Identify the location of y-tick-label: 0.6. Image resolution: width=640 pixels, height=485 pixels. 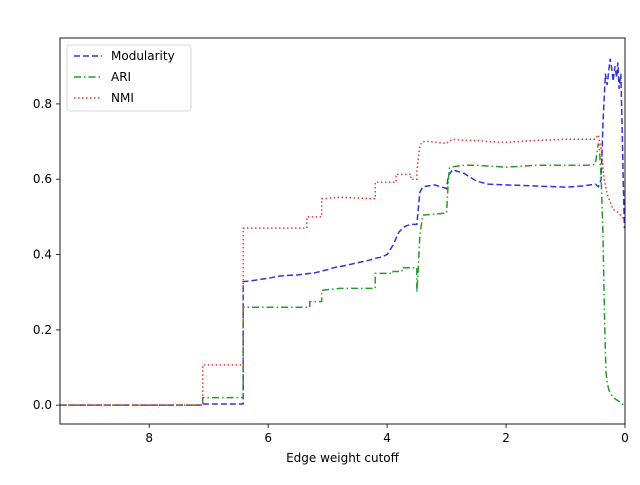
(42, 179).